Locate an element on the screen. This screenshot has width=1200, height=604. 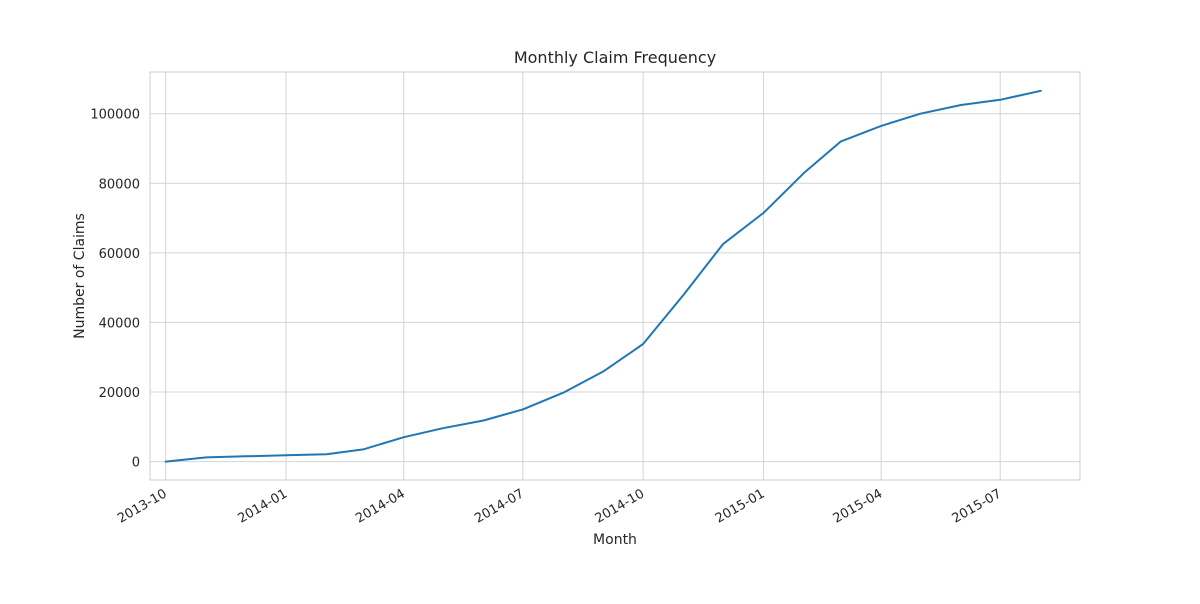
x-tick-label: 2014-07 is located at coordinates (499, 506).